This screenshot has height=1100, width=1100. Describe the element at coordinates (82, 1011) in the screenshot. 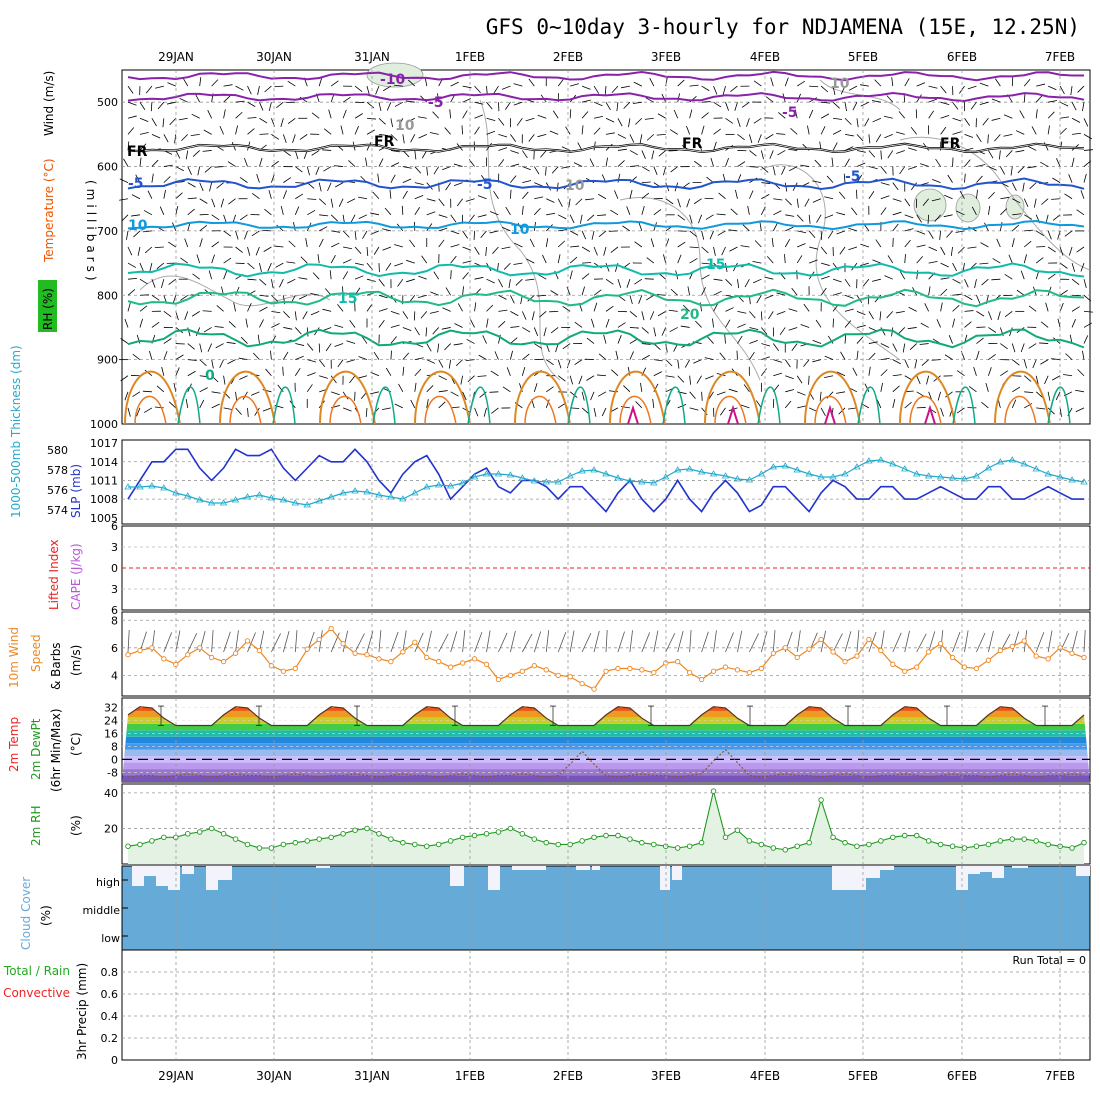

I see `precip-axis-label: 3hr Precip (mm)` at that location.